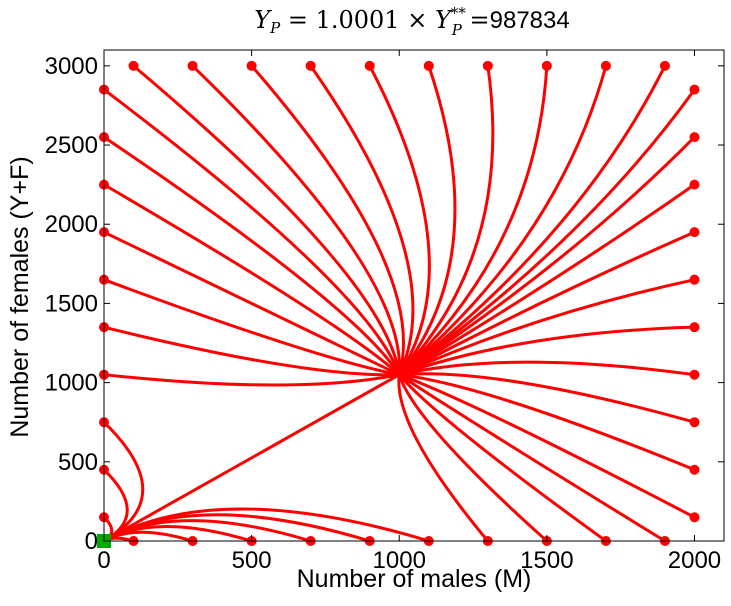  Describe the element at coordinates (476, 20) in the screenshot. I see `title-eq2: =` at that location.